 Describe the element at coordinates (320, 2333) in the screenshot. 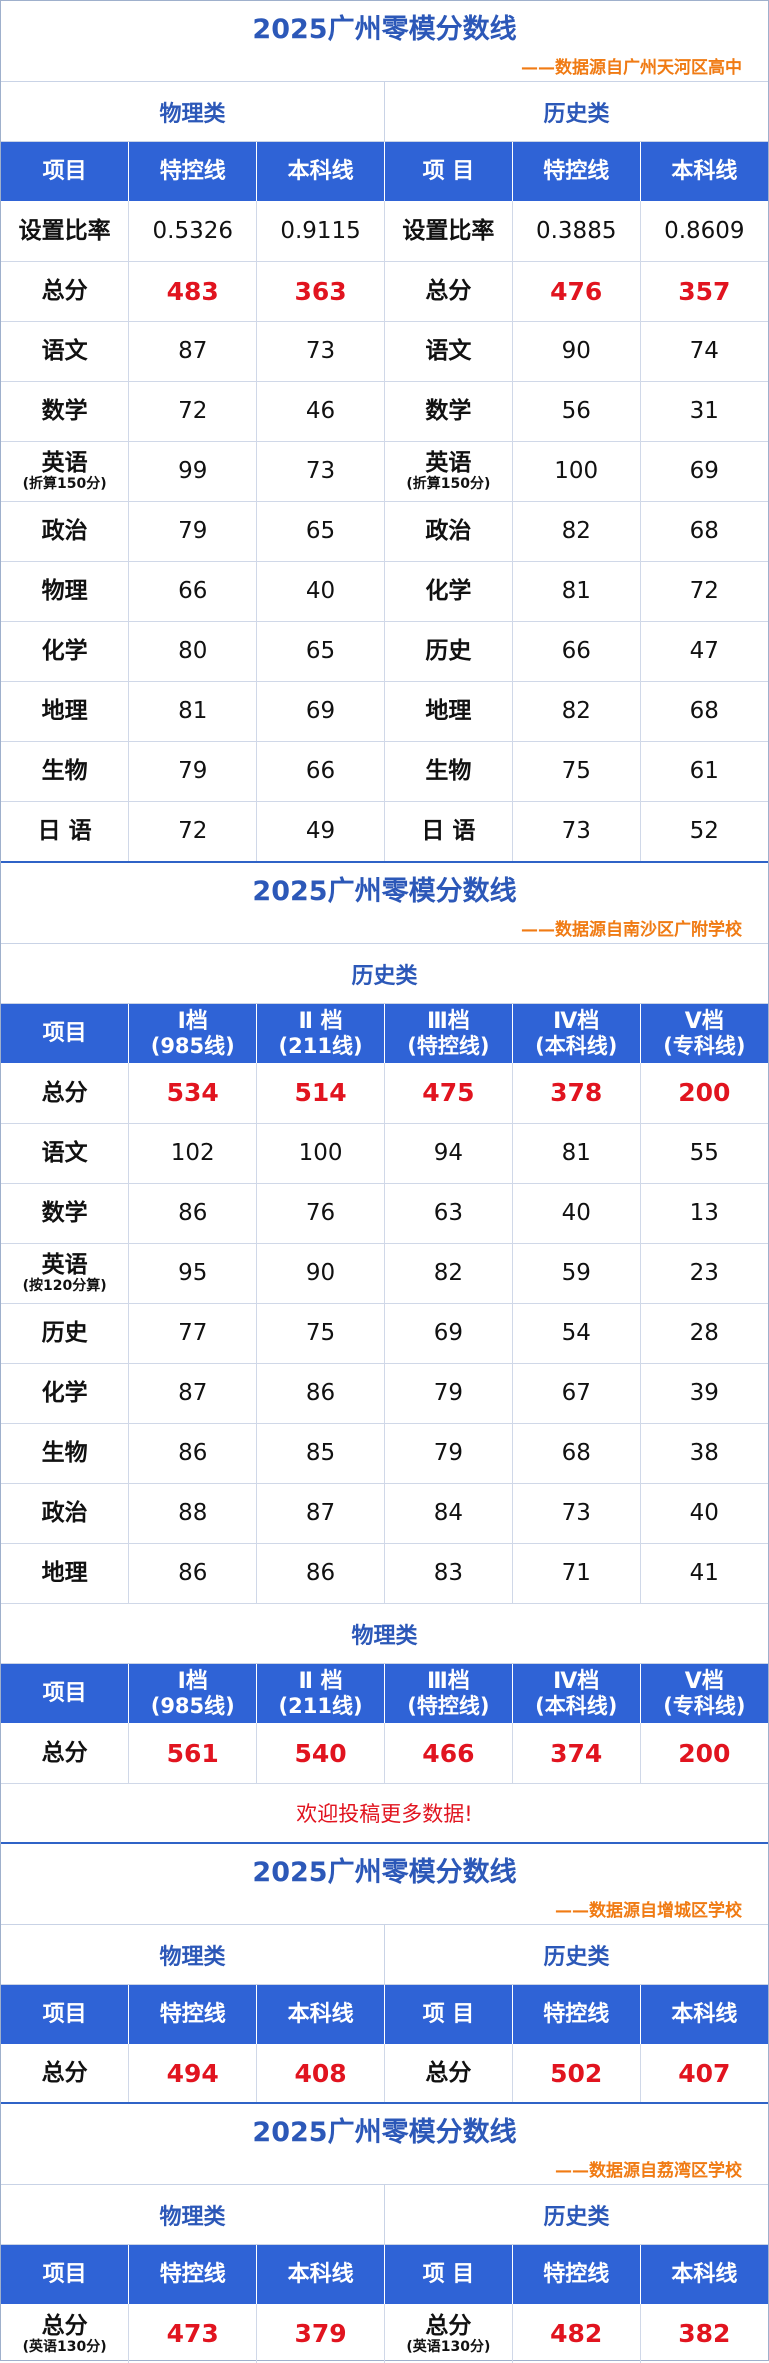

I see `score-cell: 379` at that location.